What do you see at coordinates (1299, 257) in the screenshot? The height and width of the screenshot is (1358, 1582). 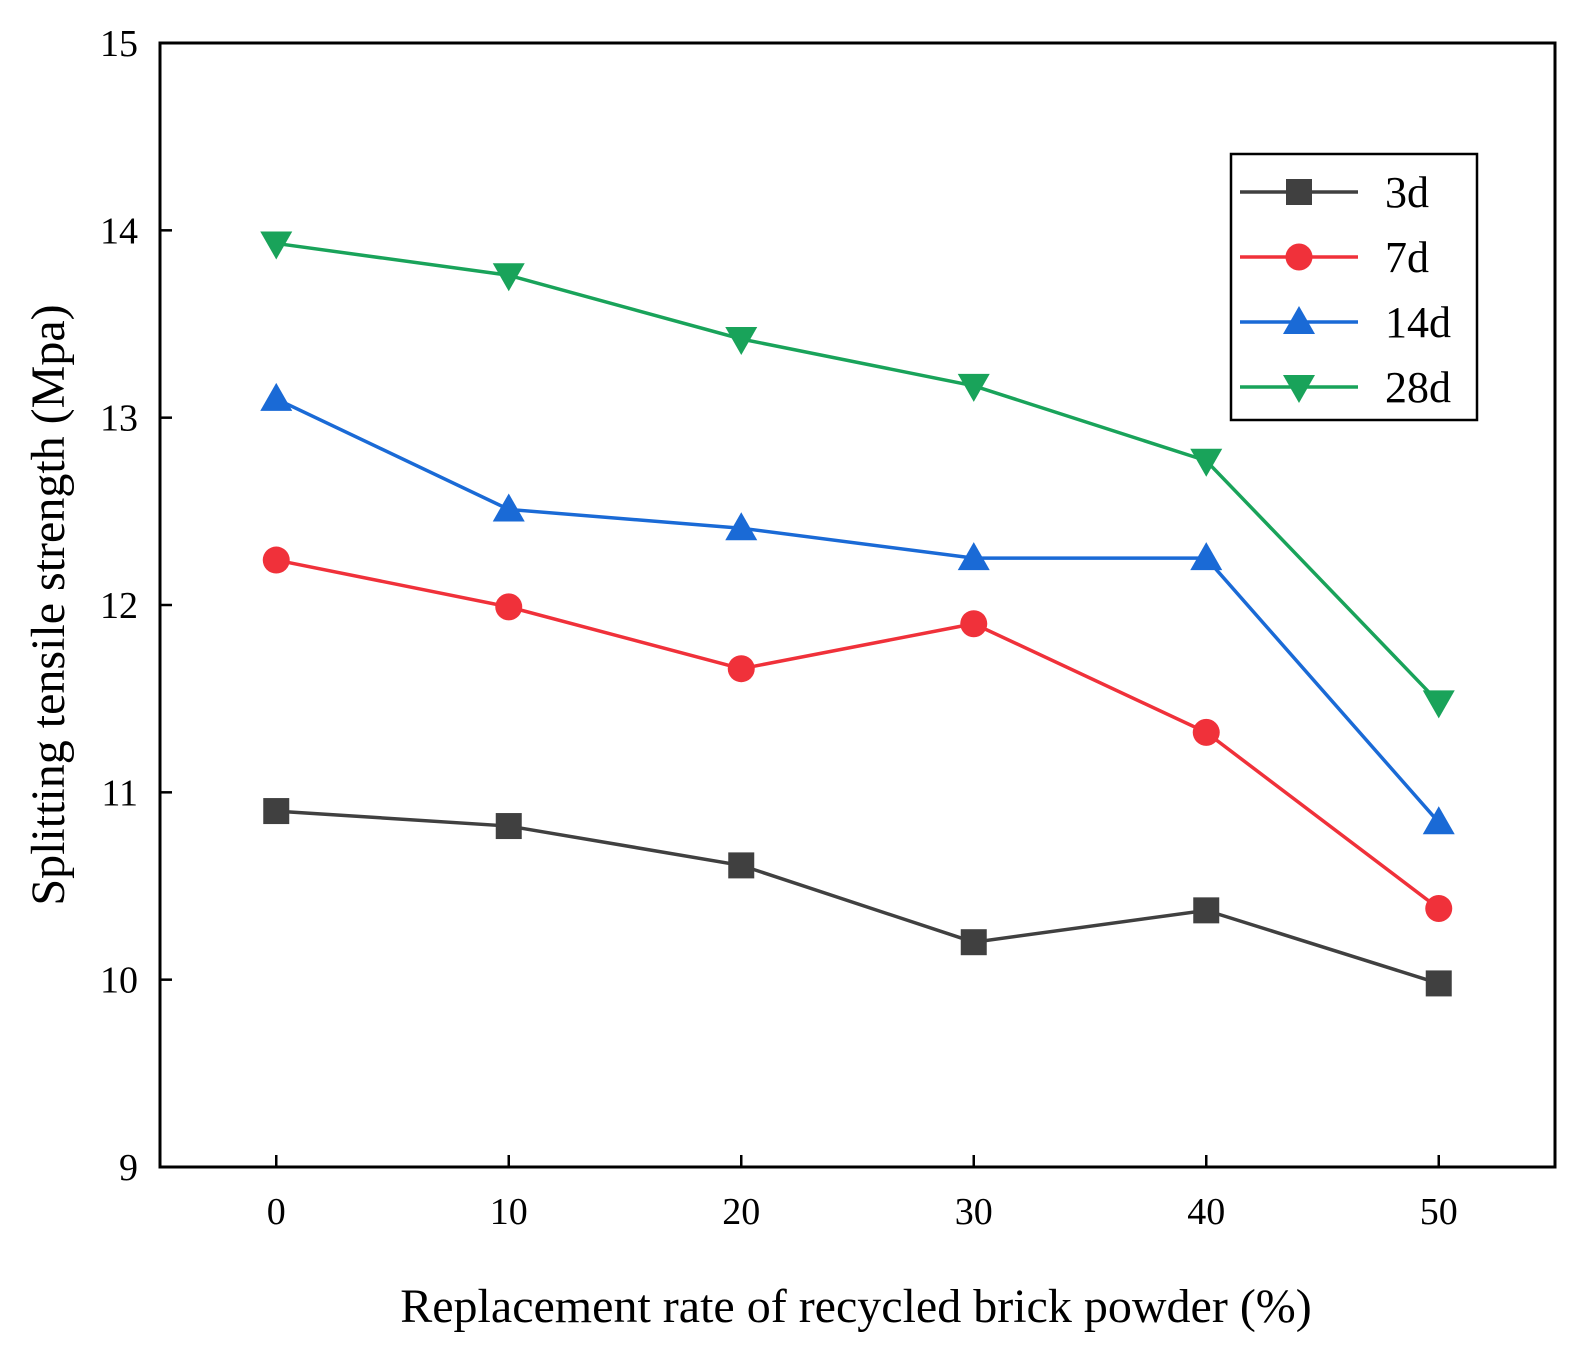 I see `legend-marker-7d` at bounding box center [1299, 257].